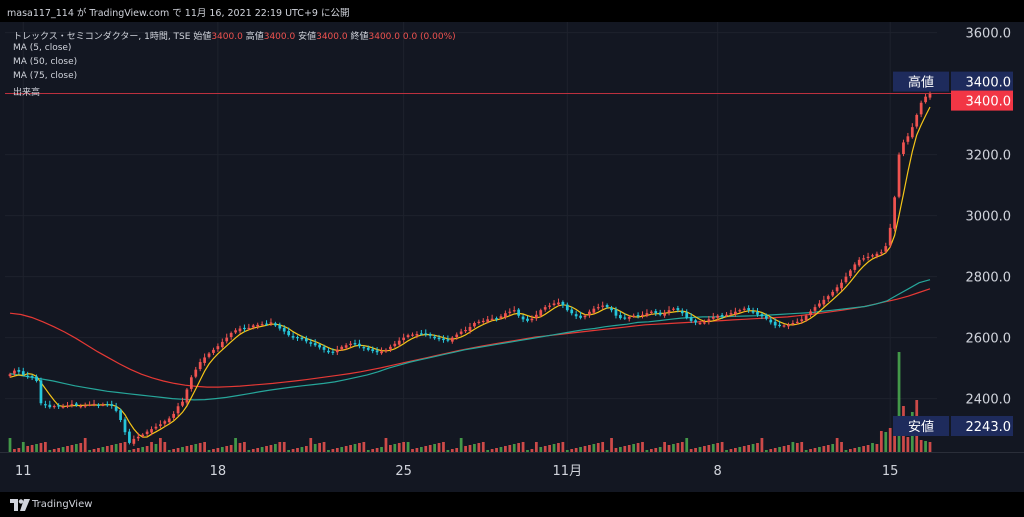 The image size is (1024, 517). What do you see at coordinates (953, 253) in the screenshot?
I see `price-labels: 高値 3400.0 3400.0 安値 2243.0` at bounding box center [953, 253].